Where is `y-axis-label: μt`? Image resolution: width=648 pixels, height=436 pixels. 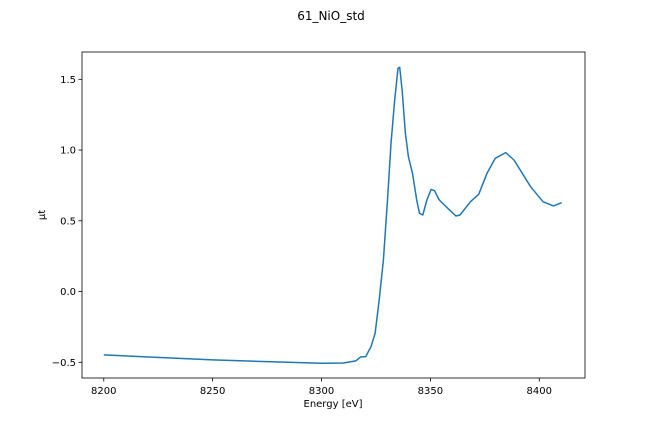
y-axis-label: μt is located at coordinates (42, 215).